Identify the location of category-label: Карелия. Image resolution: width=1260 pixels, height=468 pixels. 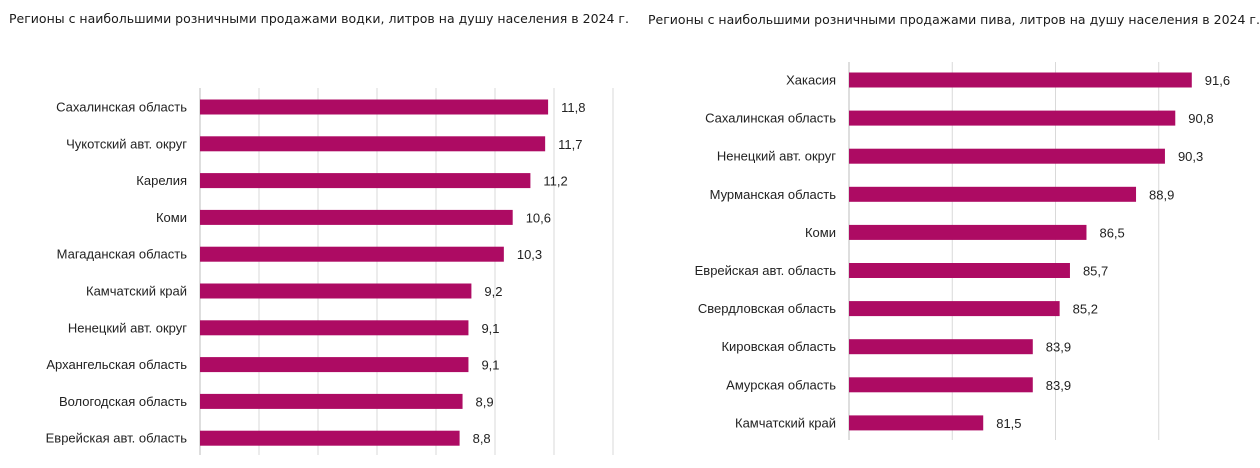
(161, 180).